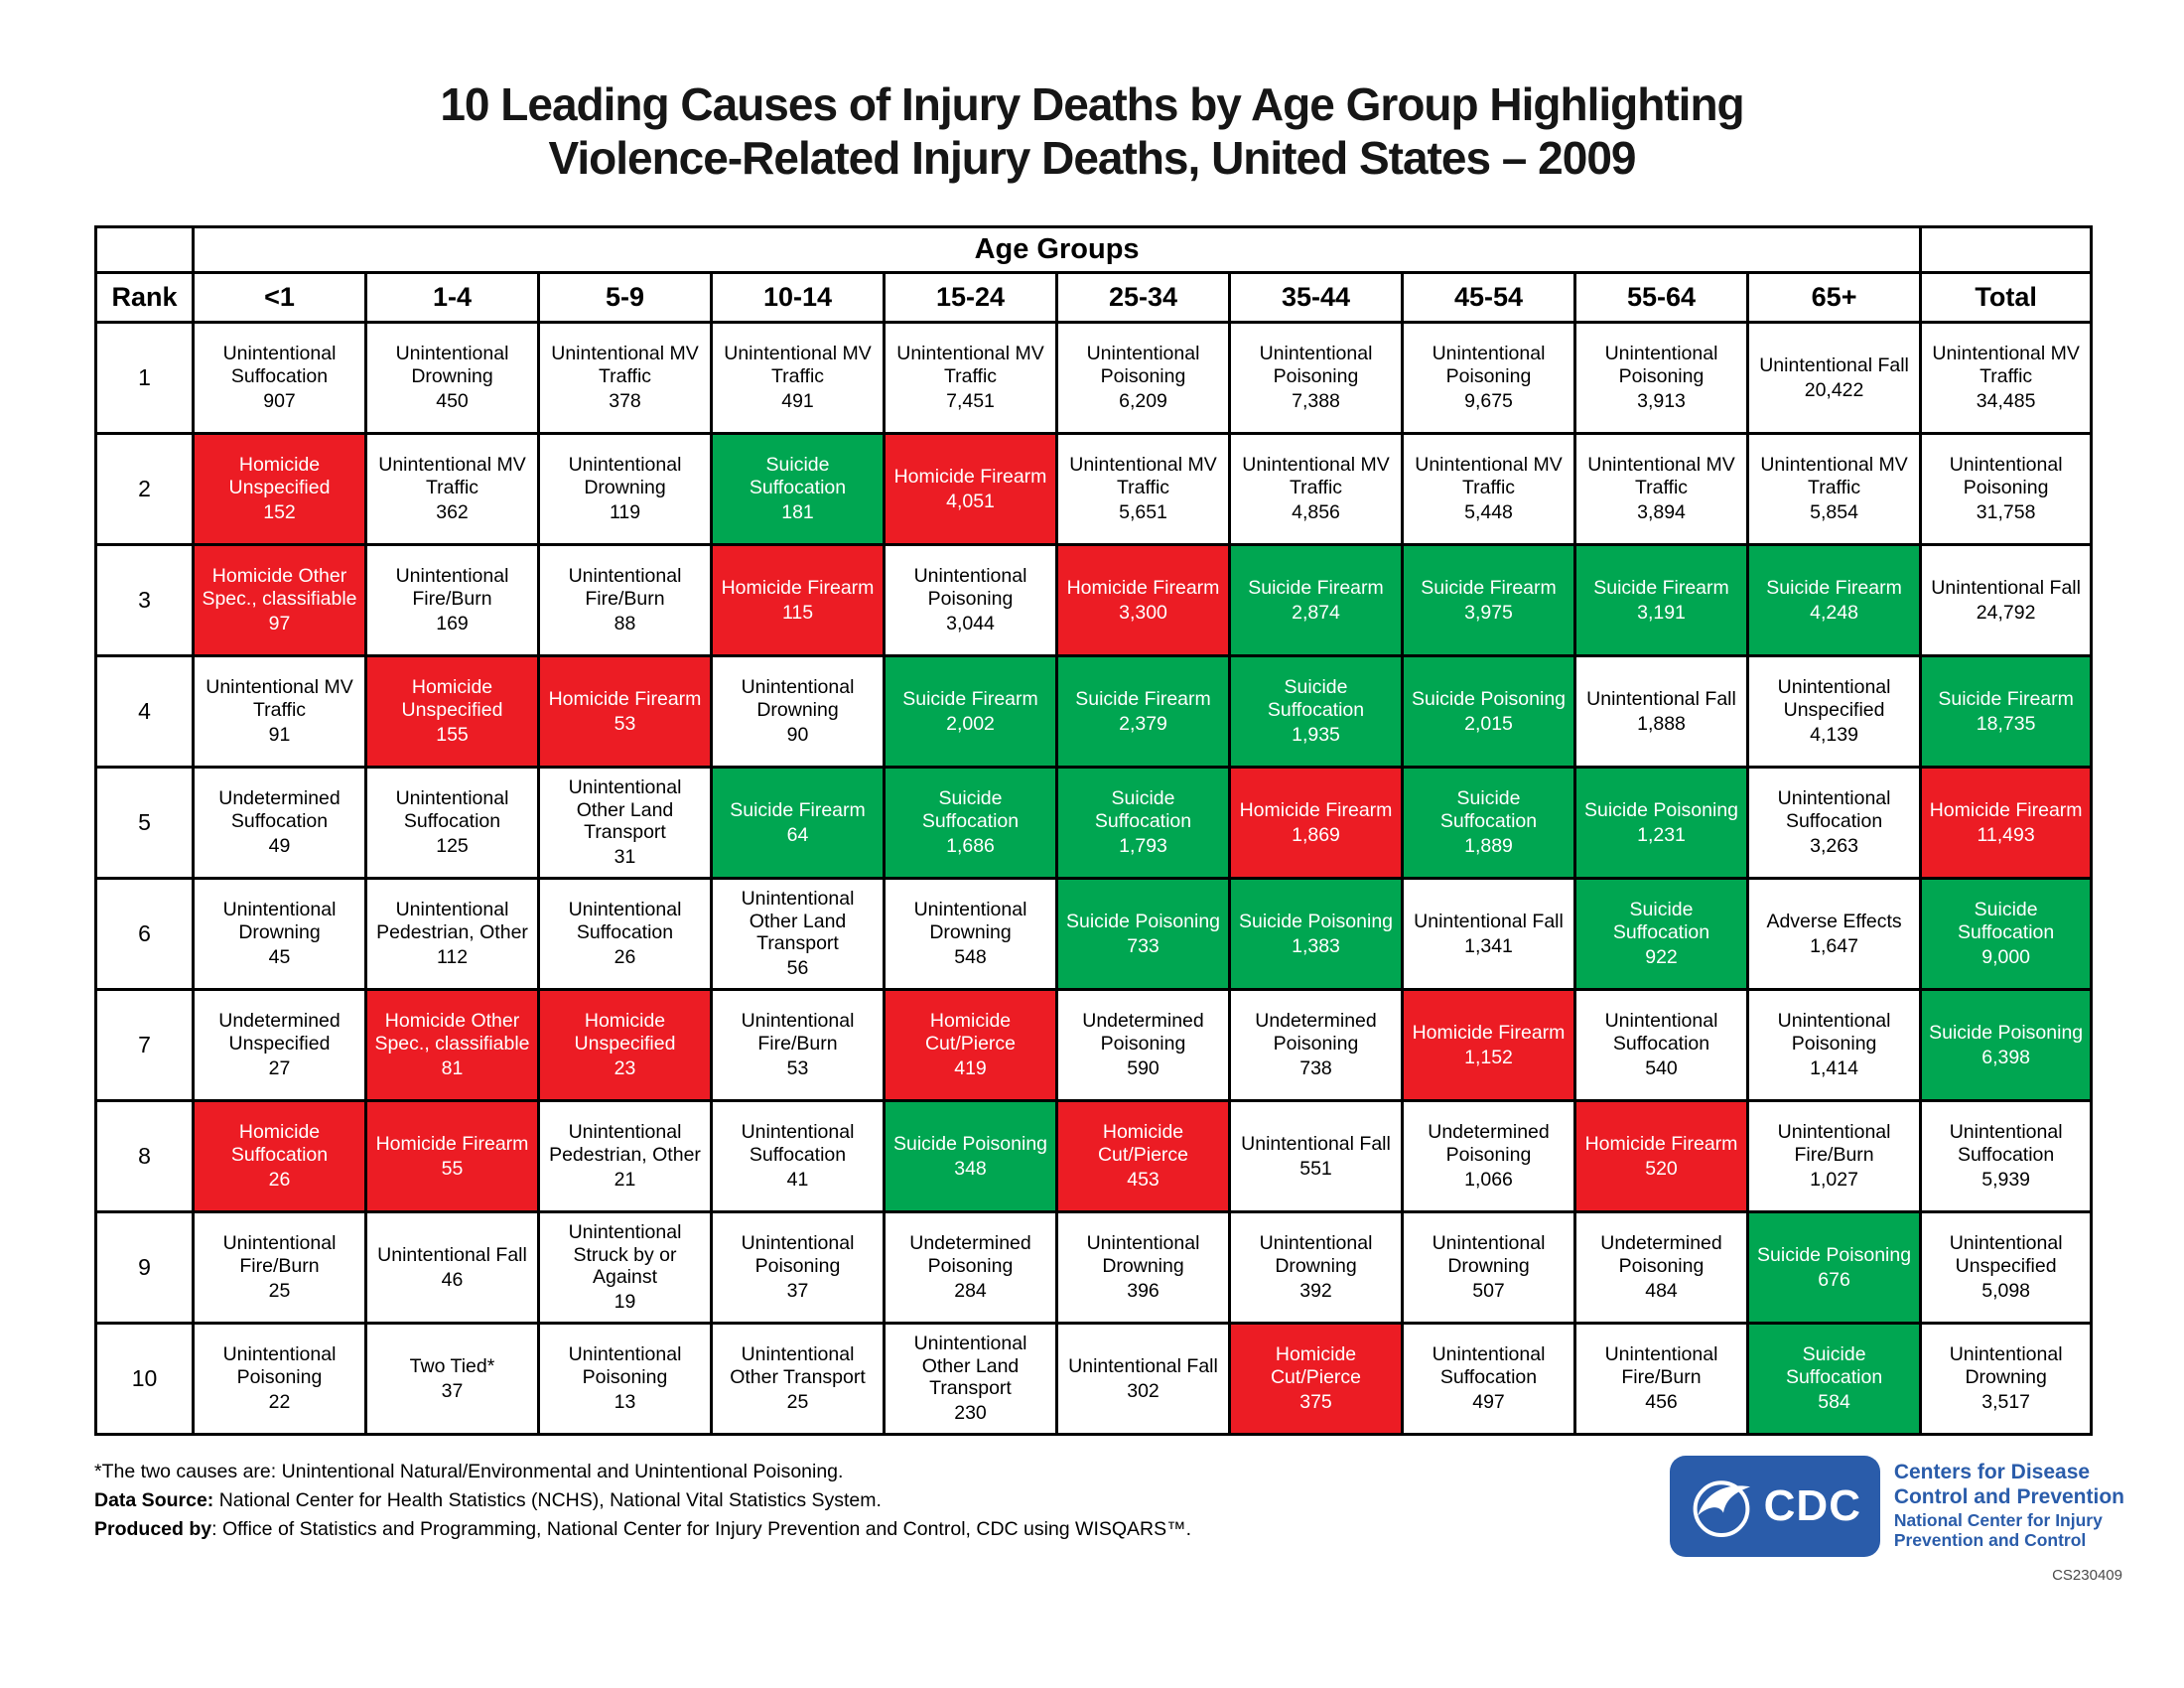  I want to click on cause-count: 119, so click(625, 512).